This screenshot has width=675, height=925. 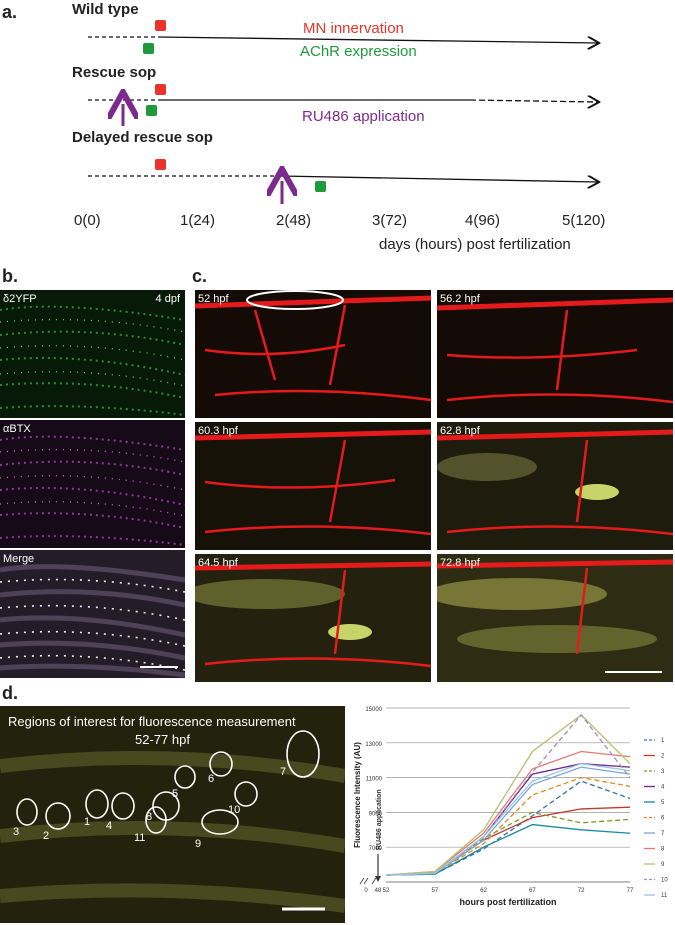 What do you see at coordinates (313, 486) in the screenshot?
I see `image-60hpf: 60.3 hpf` at bounding box center [313, 486].